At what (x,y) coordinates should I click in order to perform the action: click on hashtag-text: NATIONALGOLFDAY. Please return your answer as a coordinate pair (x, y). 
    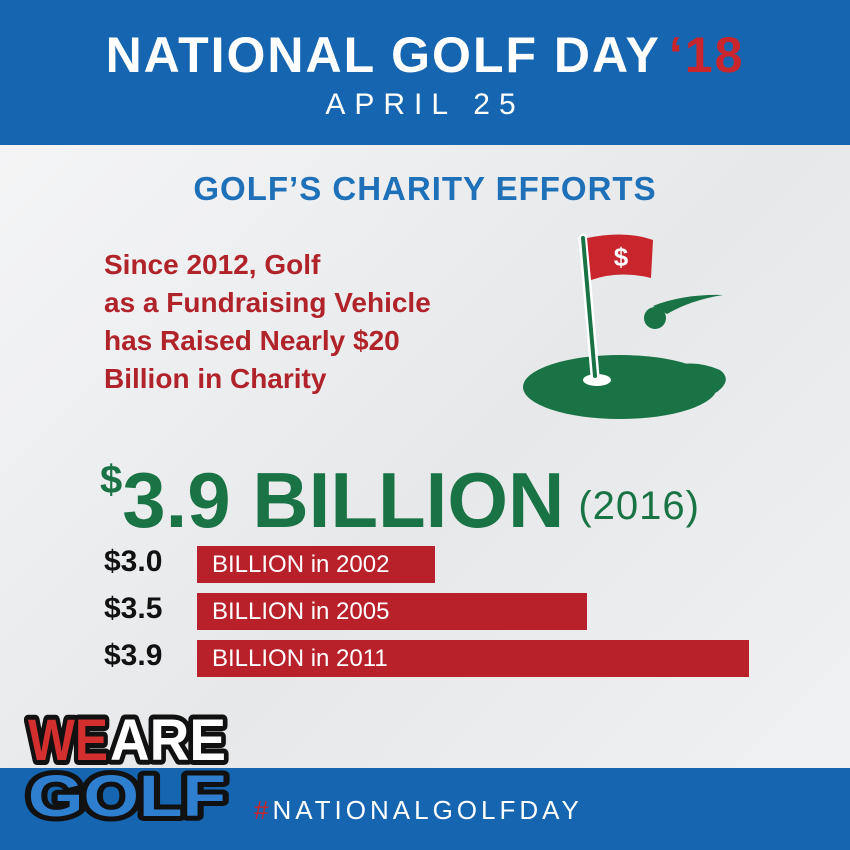
    Looking at the image, I should click on (427, 810).